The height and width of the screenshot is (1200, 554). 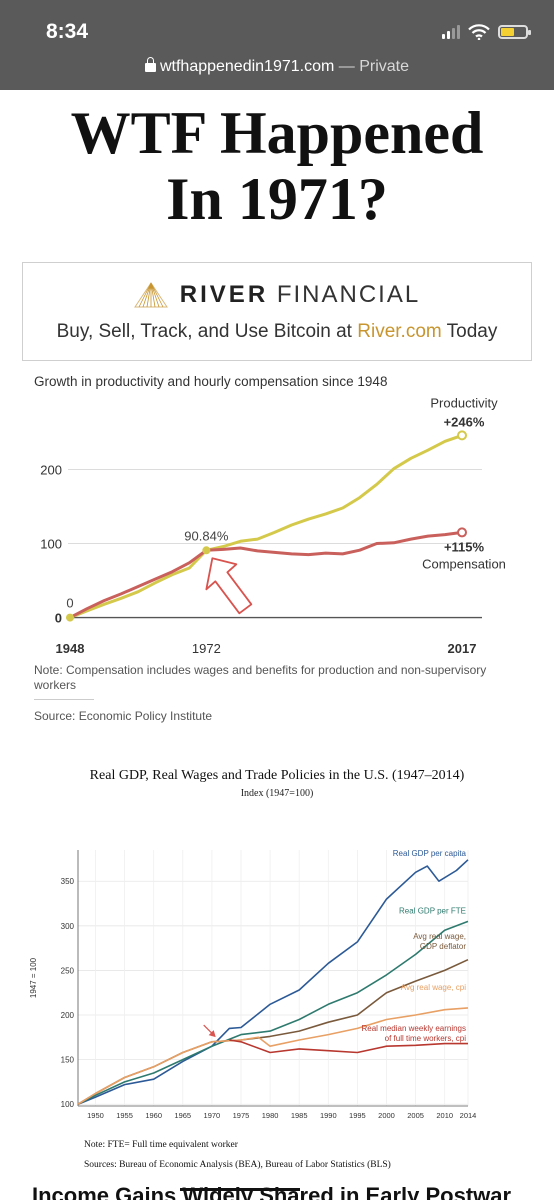 What do you see at coordinates (153, 1115) in the screenshot?
I see `x-tick-label: 1960` at bounding box center [153, 1115].